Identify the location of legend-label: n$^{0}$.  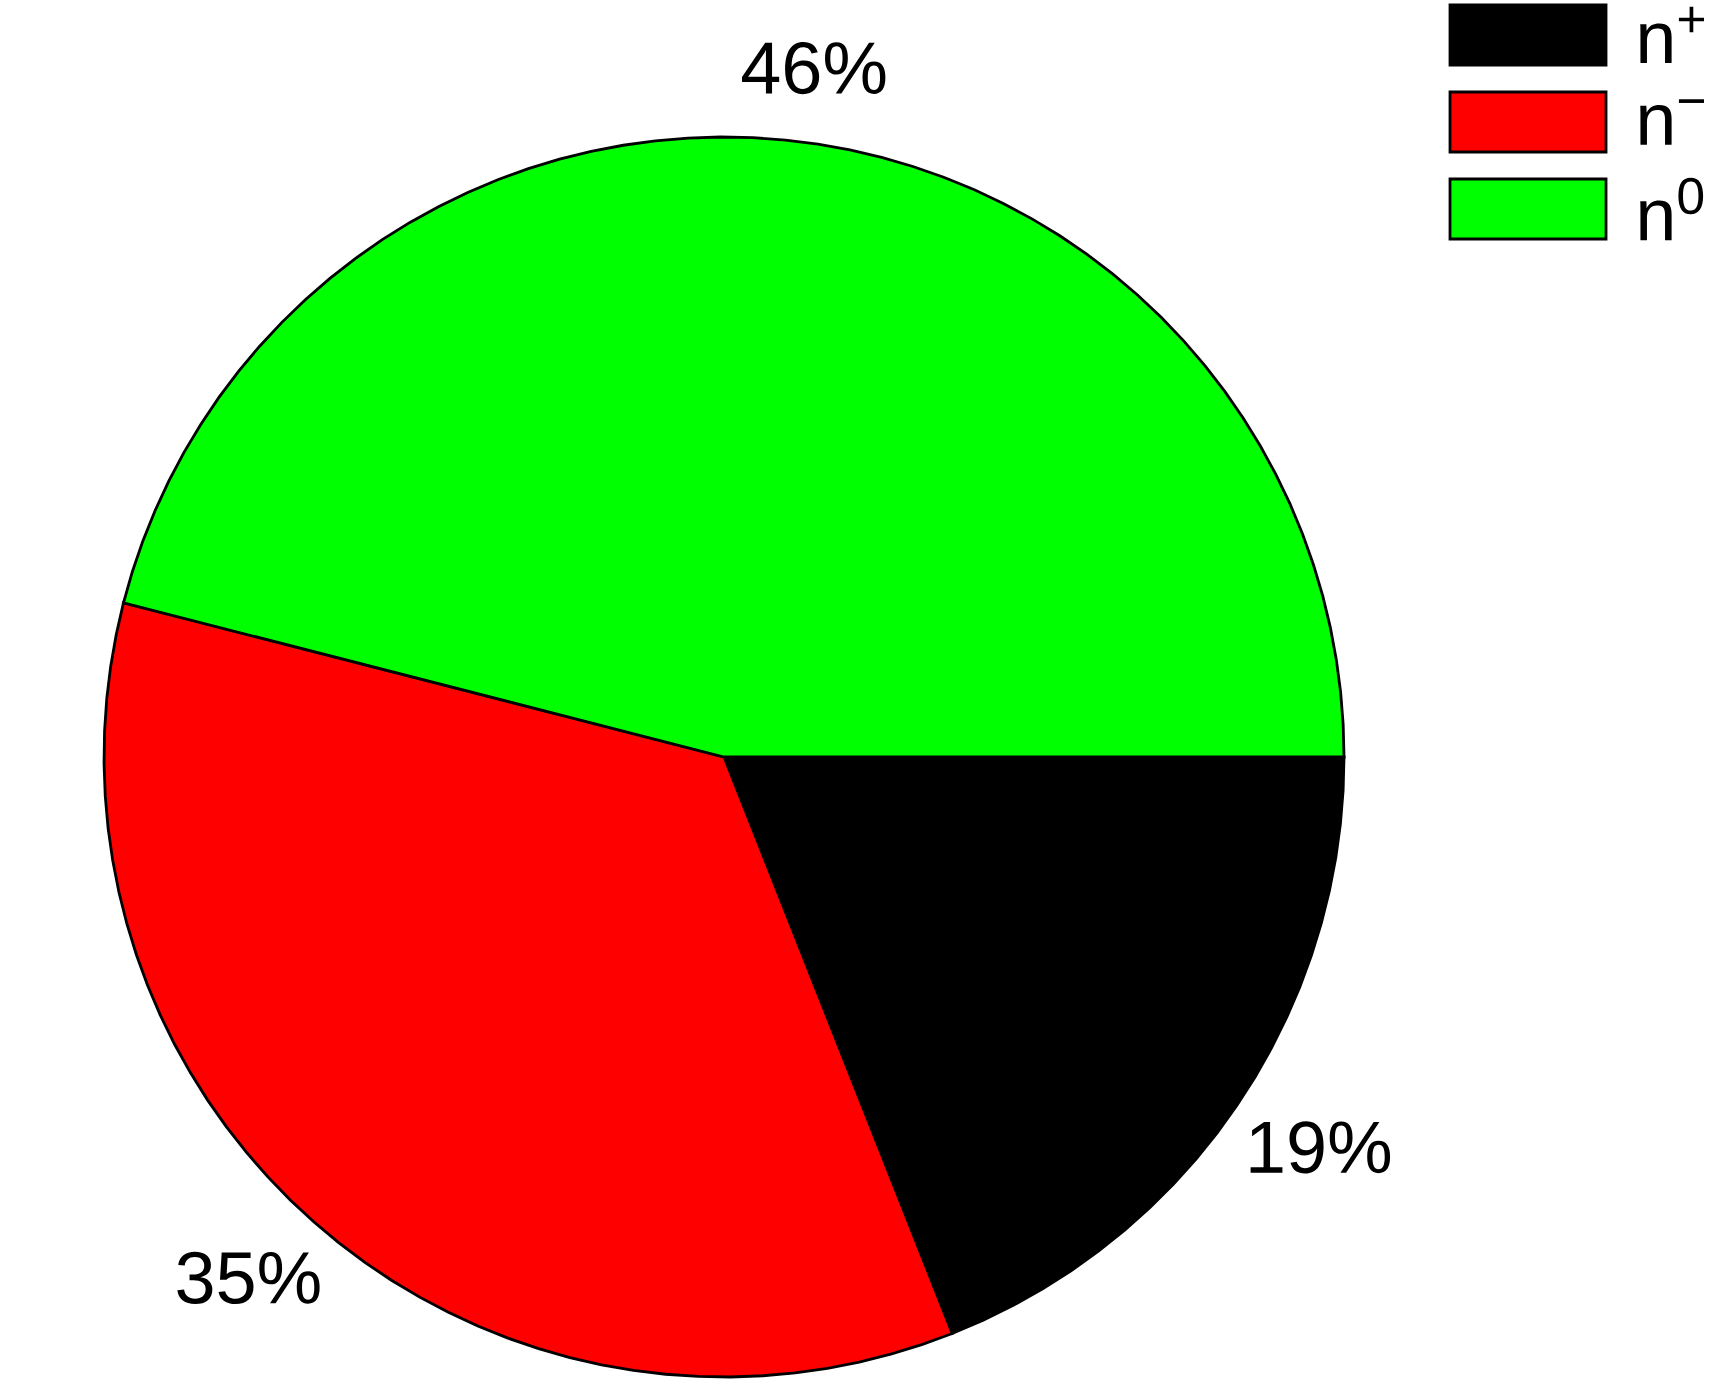
(1672, 209).